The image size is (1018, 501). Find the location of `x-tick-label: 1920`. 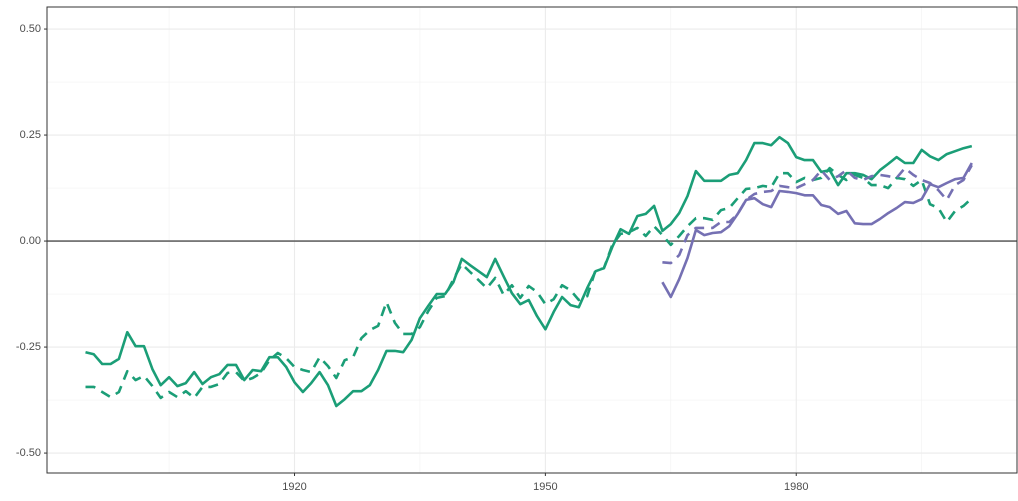

x-tick-label: 1920 is located at coordinates (294, 487).